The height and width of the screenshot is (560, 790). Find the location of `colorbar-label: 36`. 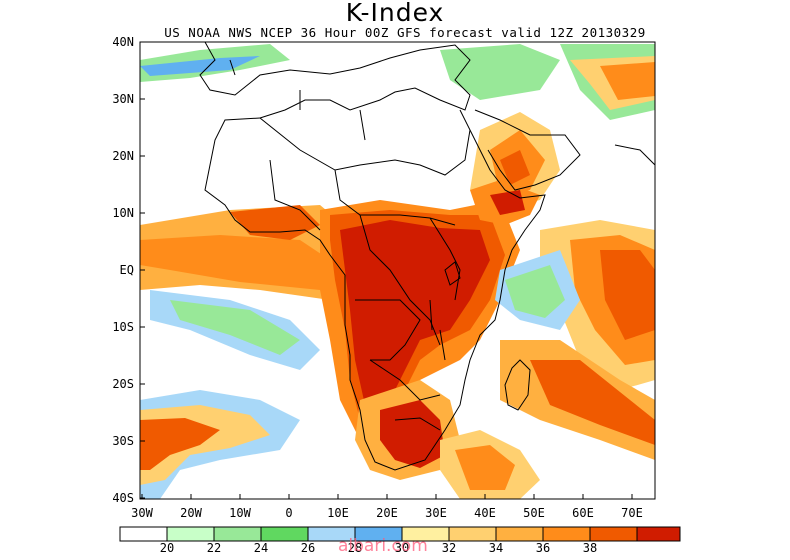

colorbar-label: 36 is located at coordinates (543, 548).